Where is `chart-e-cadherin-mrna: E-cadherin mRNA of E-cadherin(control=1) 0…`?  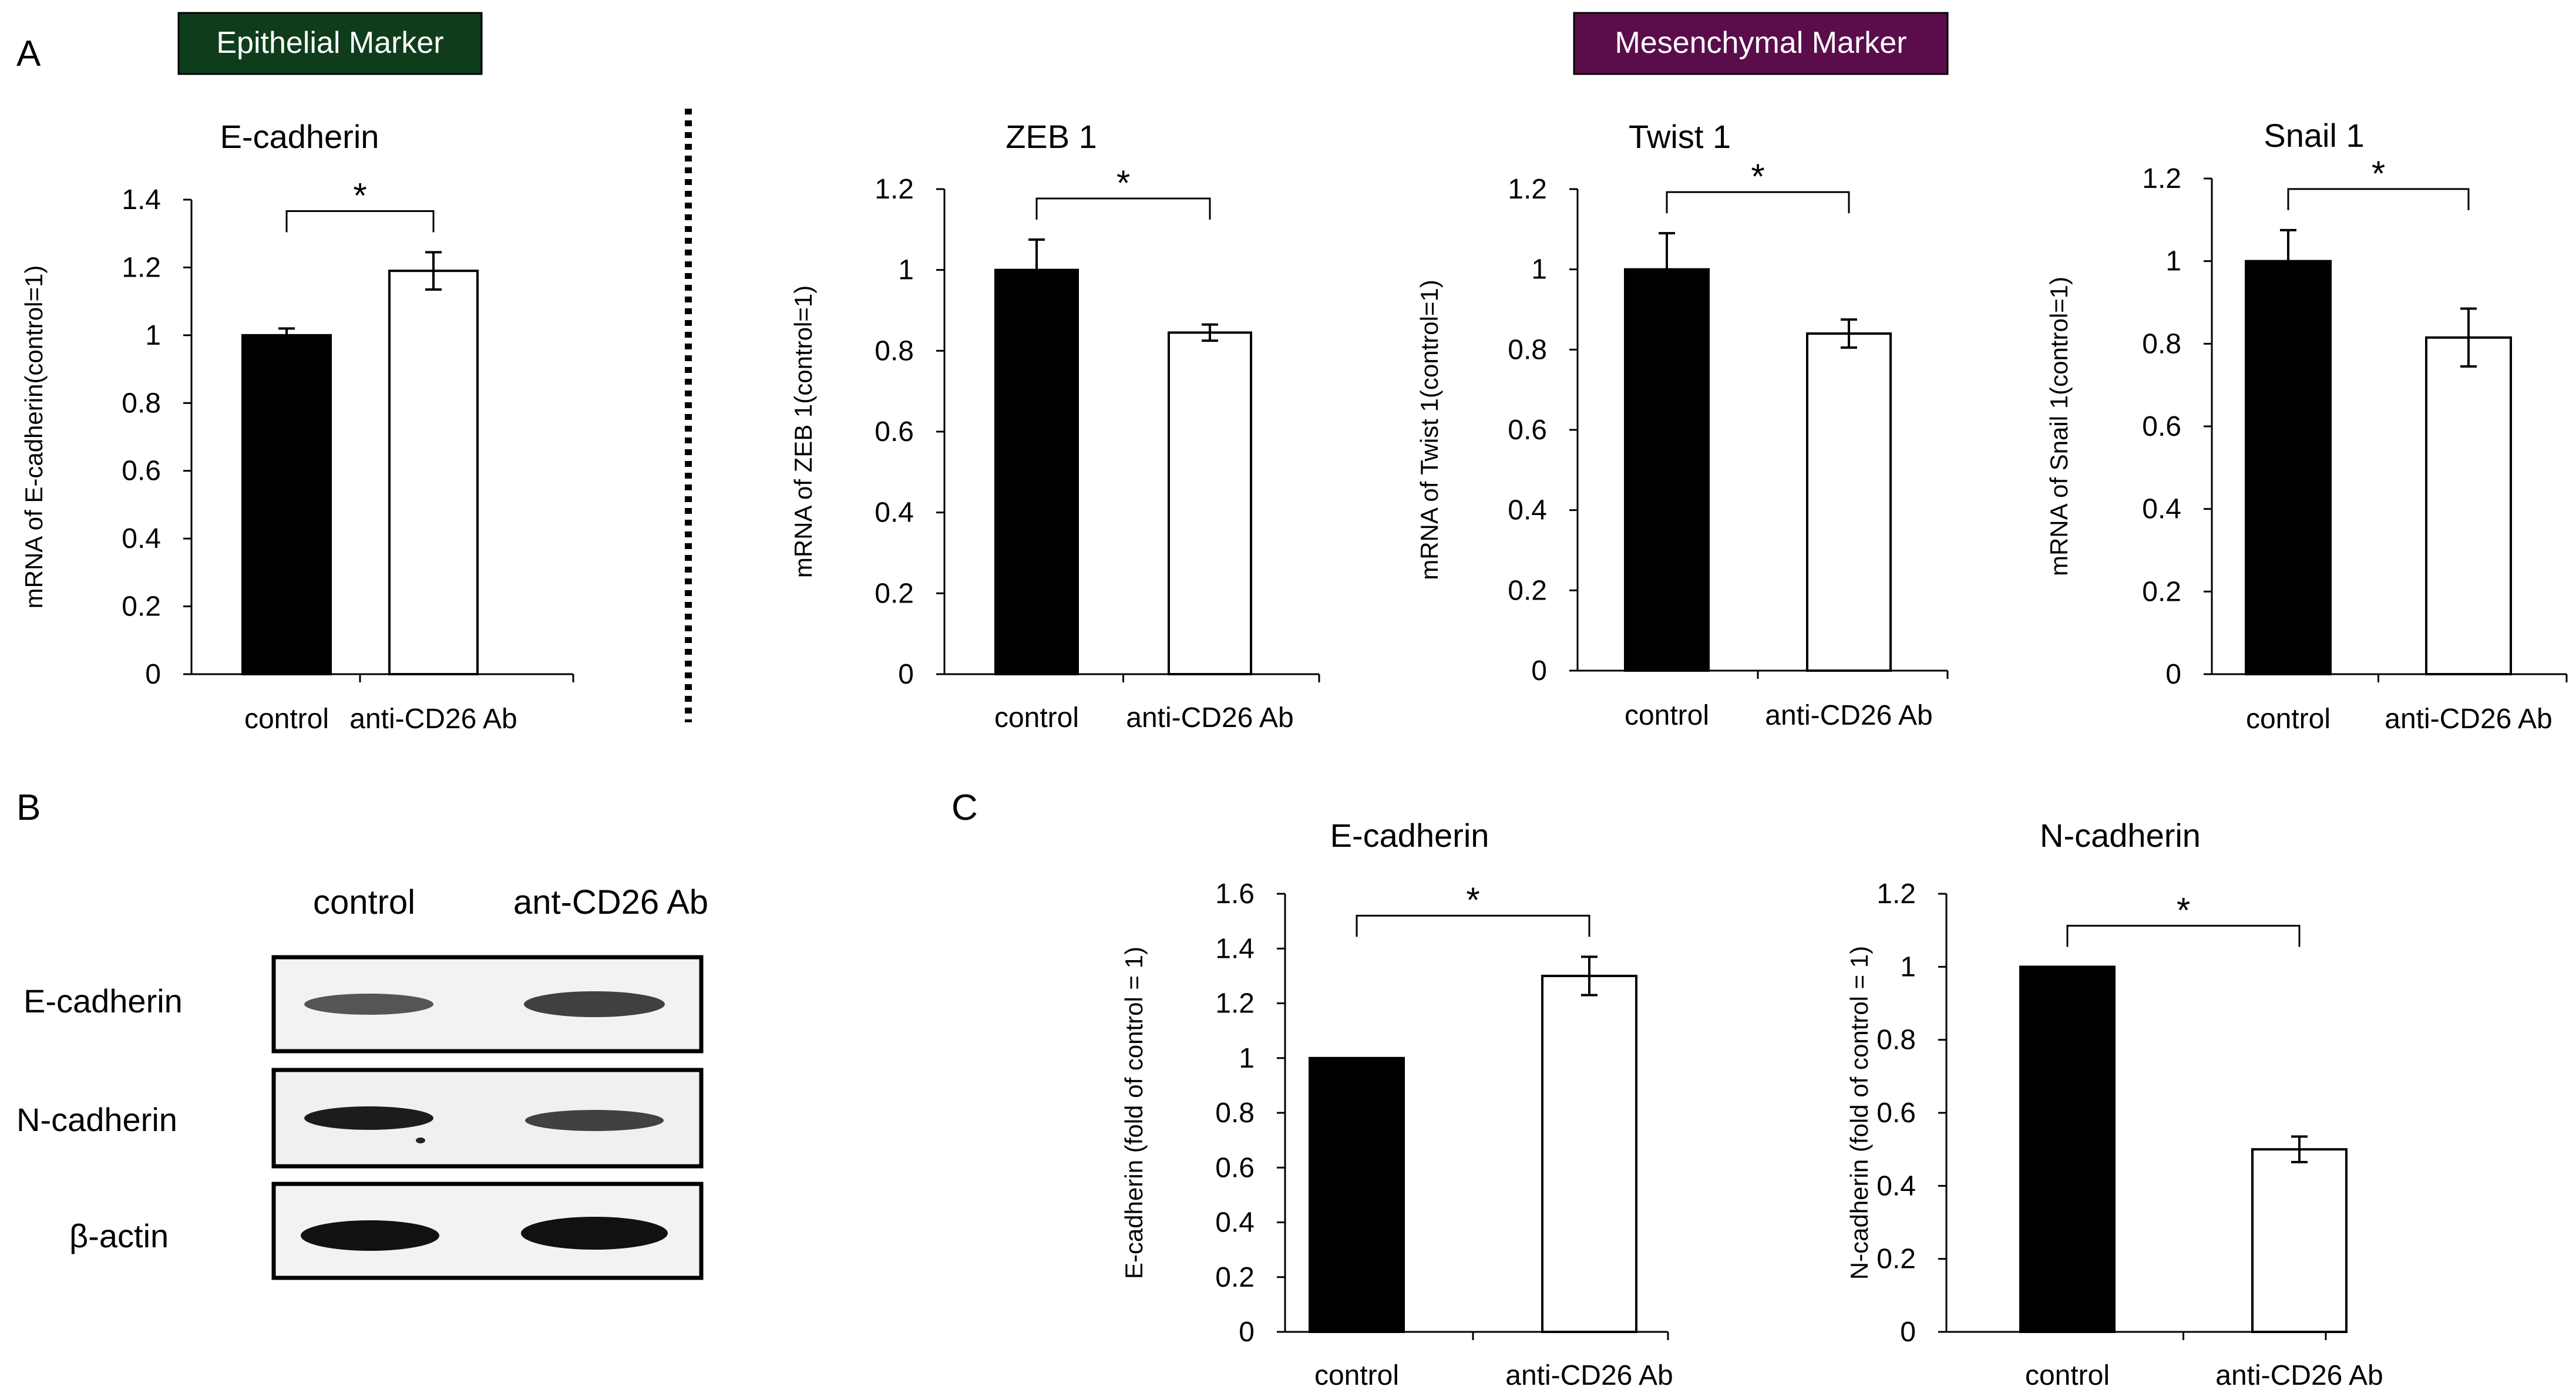
chart-e-cadherin-mrna: E-cadherin mRNA of E-cadherin(control=1) 0… is located at coordinates (297, 426).